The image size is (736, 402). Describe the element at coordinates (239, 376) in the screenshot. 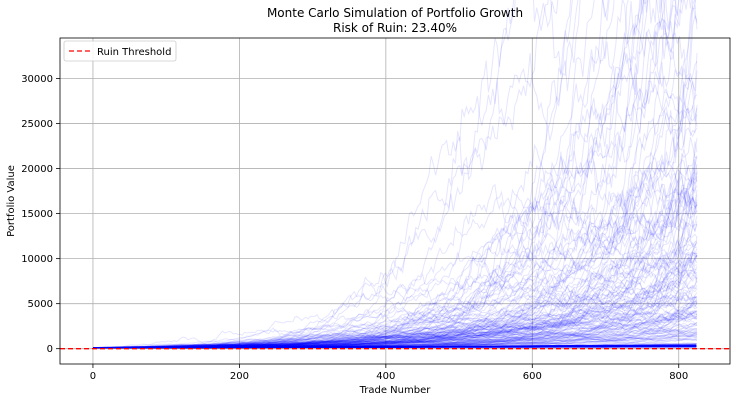

I see `x-tick-label: 200` at that location.